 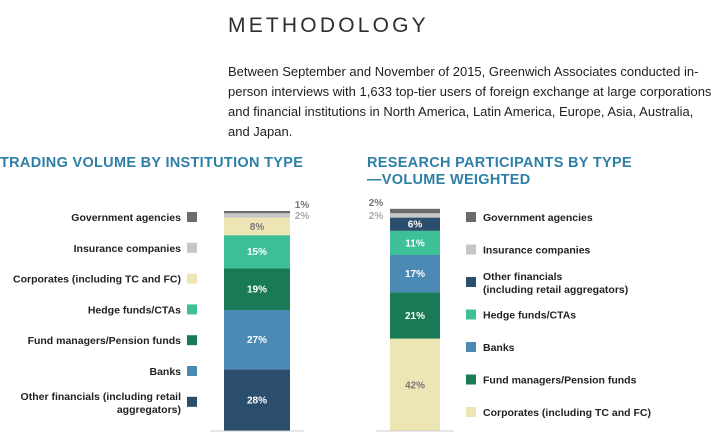 I want to click on data-label-banks: 27%, so click(x=257, y=340).